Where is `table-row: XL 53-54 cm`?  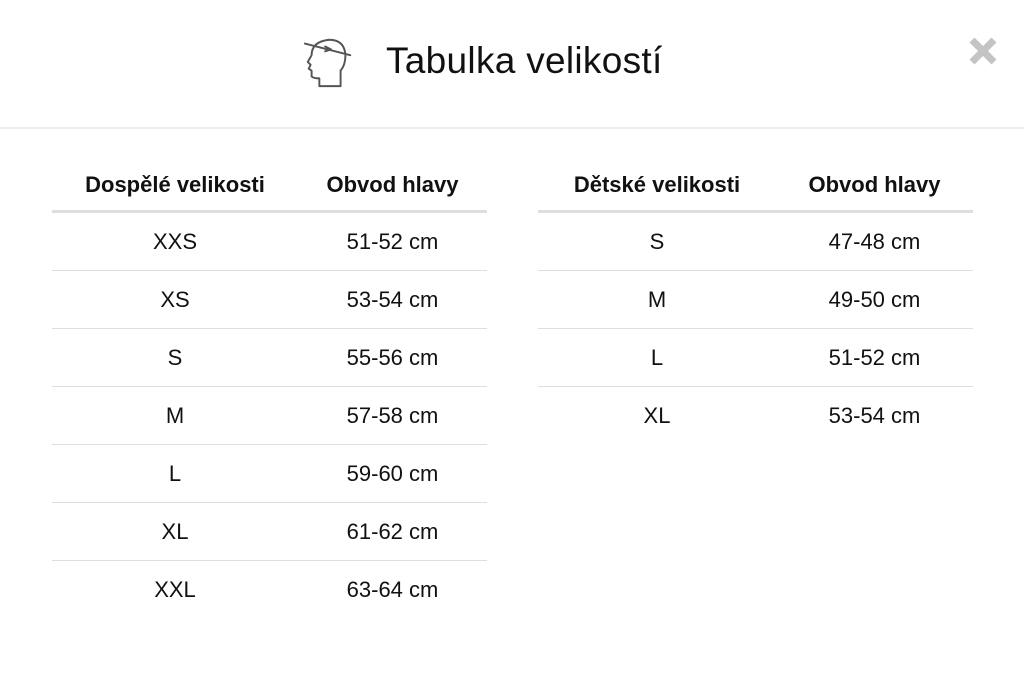 table-row: XL 53-54 cm is located at coordinates (755, 416).